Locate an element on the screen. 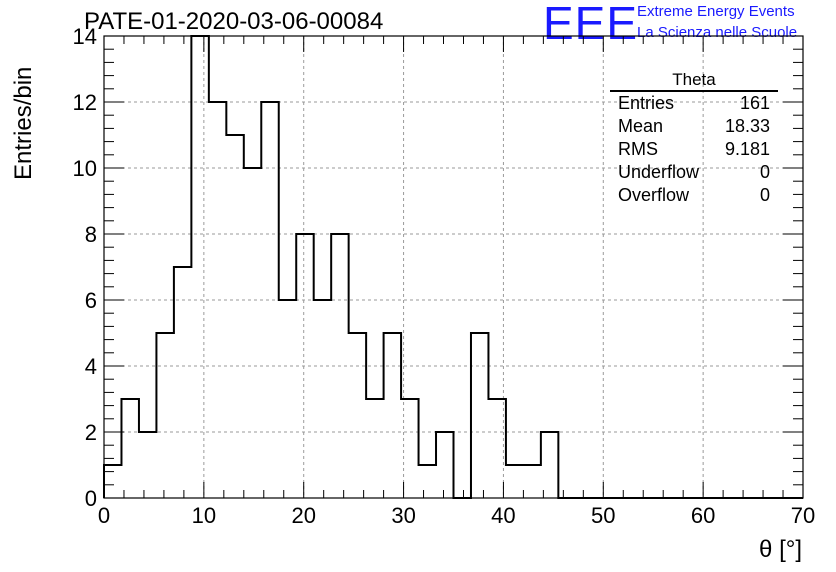  x-tick-label: 40 is located at coordinates (503, 515).